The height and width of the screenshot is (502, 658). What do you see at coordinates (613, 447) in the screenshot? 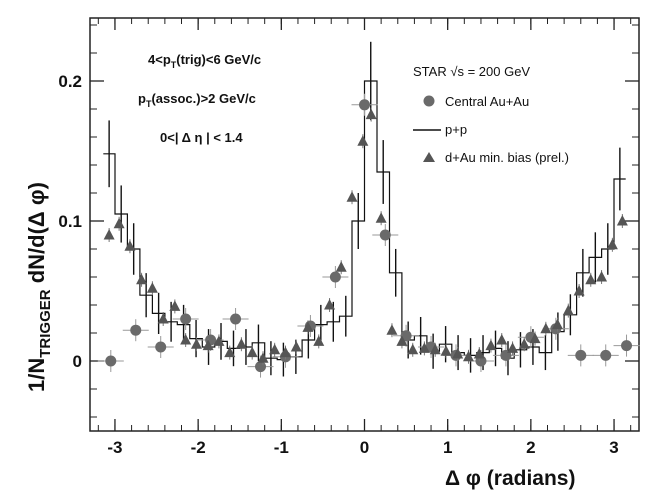
I see `x-tick-label: 3` at bounding box center [613, 447].